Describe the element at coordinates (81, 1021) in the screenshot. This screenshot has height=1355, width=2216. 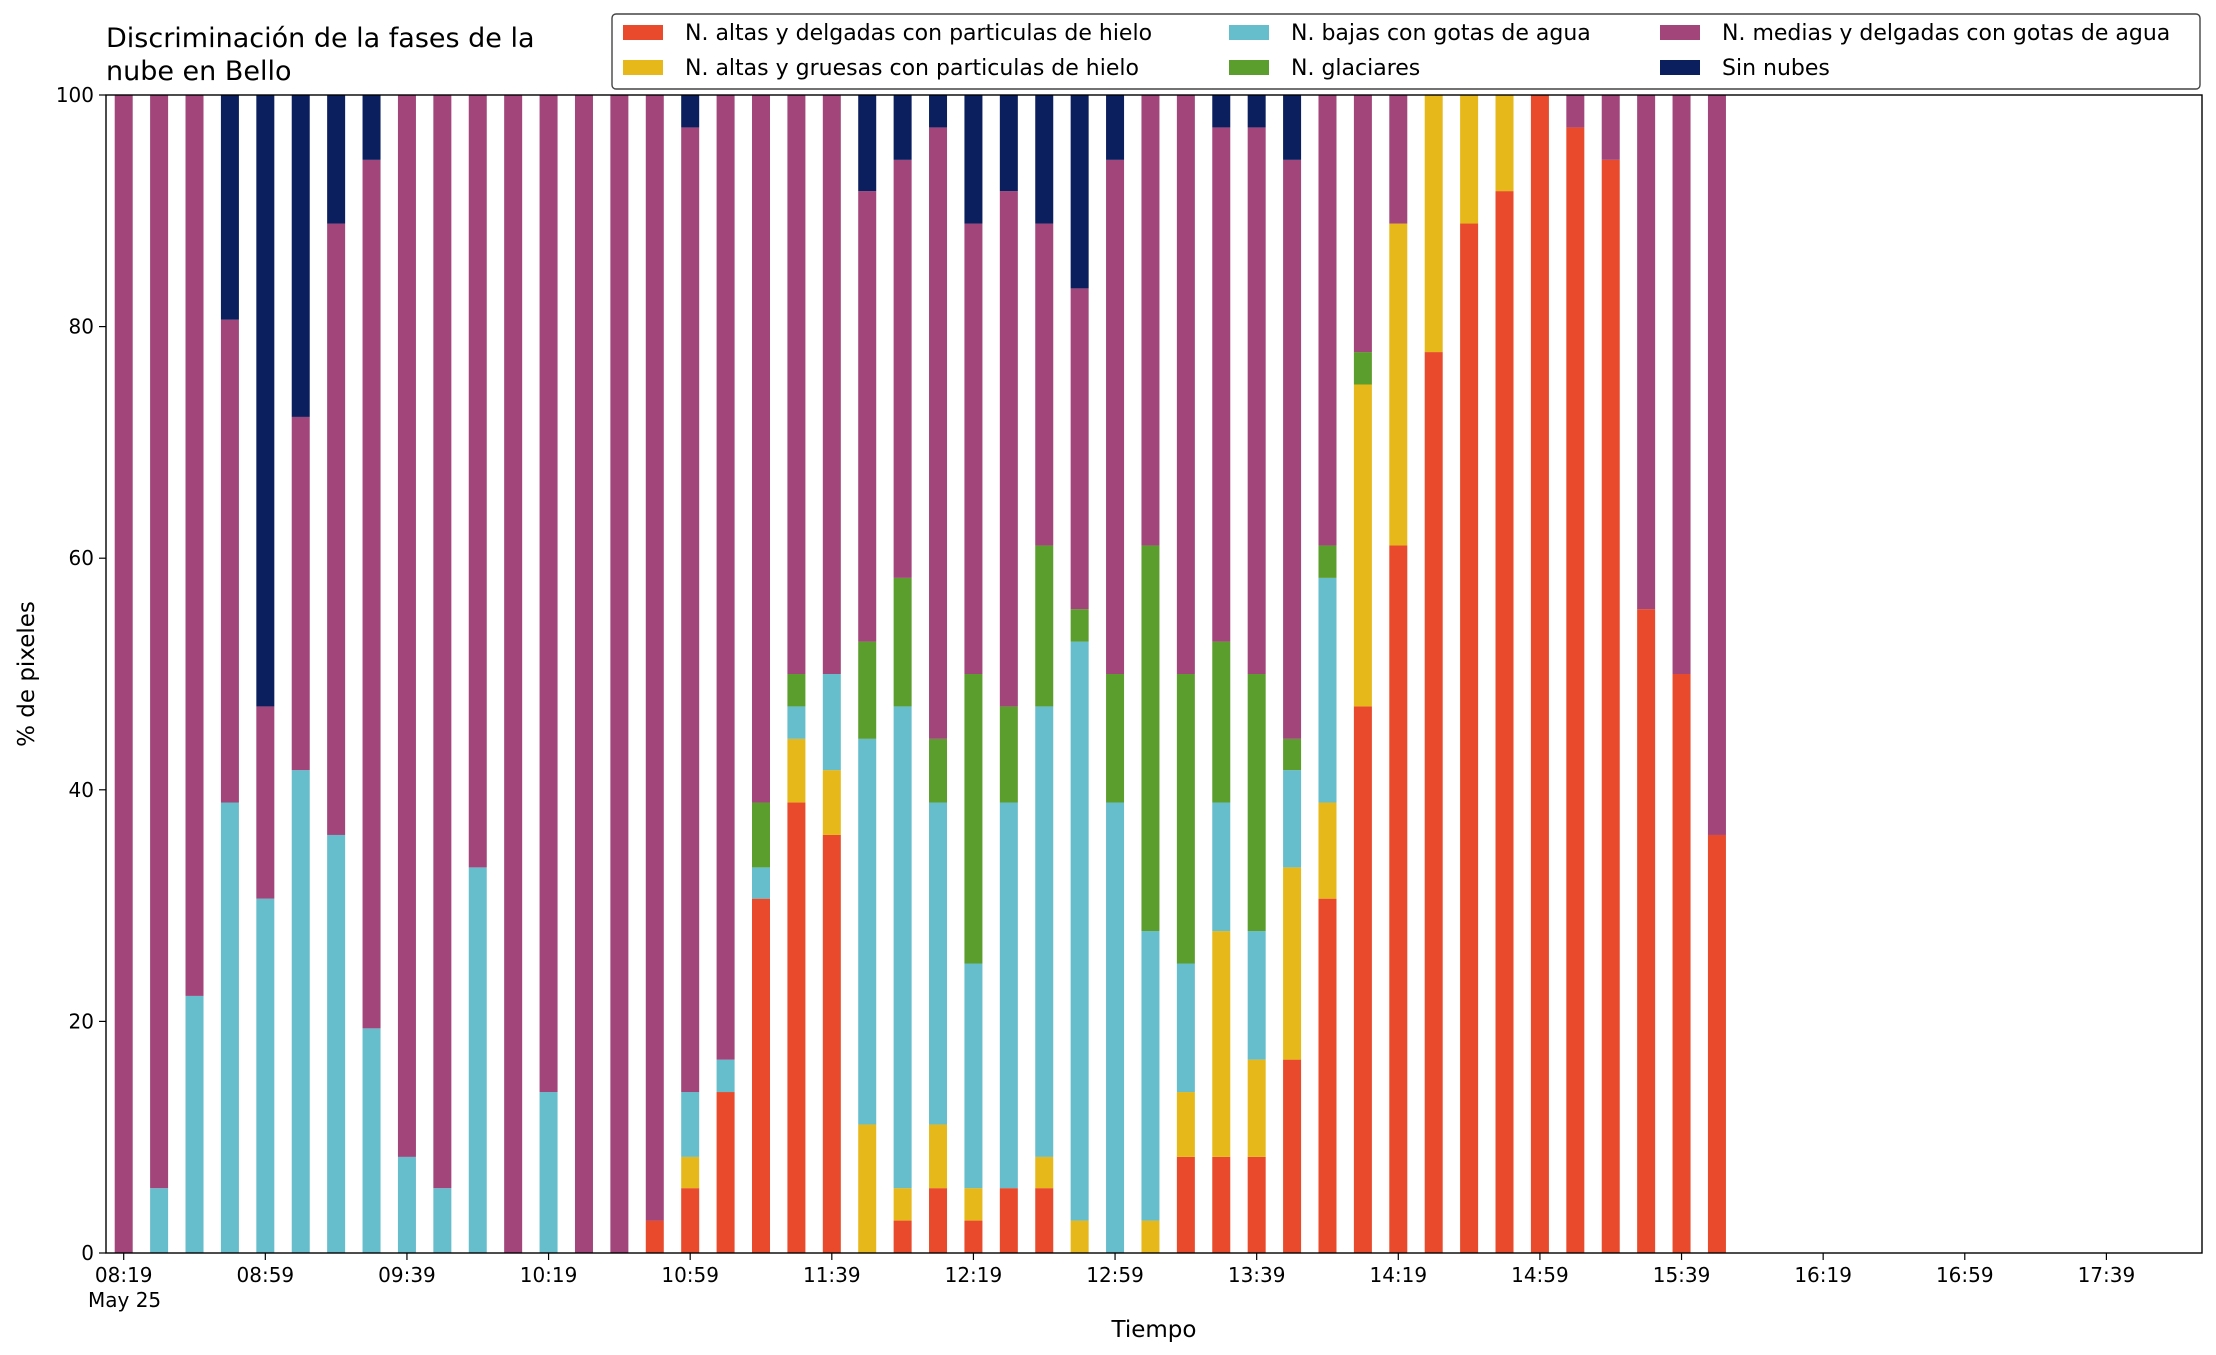
I see `y-tick-label: 20` at that location.